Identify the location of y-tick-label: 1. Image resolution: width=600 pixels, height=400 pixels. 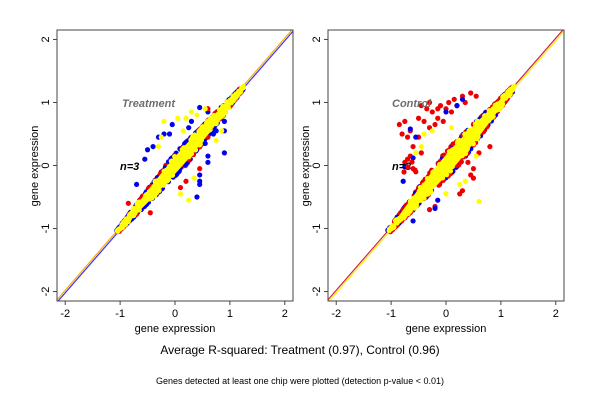
(317, 102).